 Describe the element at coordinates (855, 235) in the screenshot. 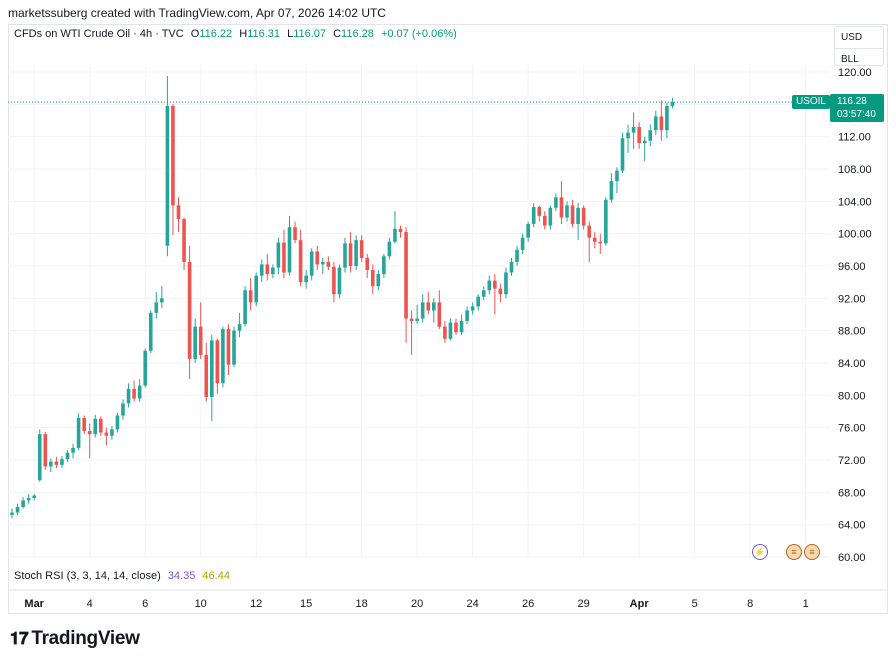

I see `price-tick-label: 100.00` at that location.